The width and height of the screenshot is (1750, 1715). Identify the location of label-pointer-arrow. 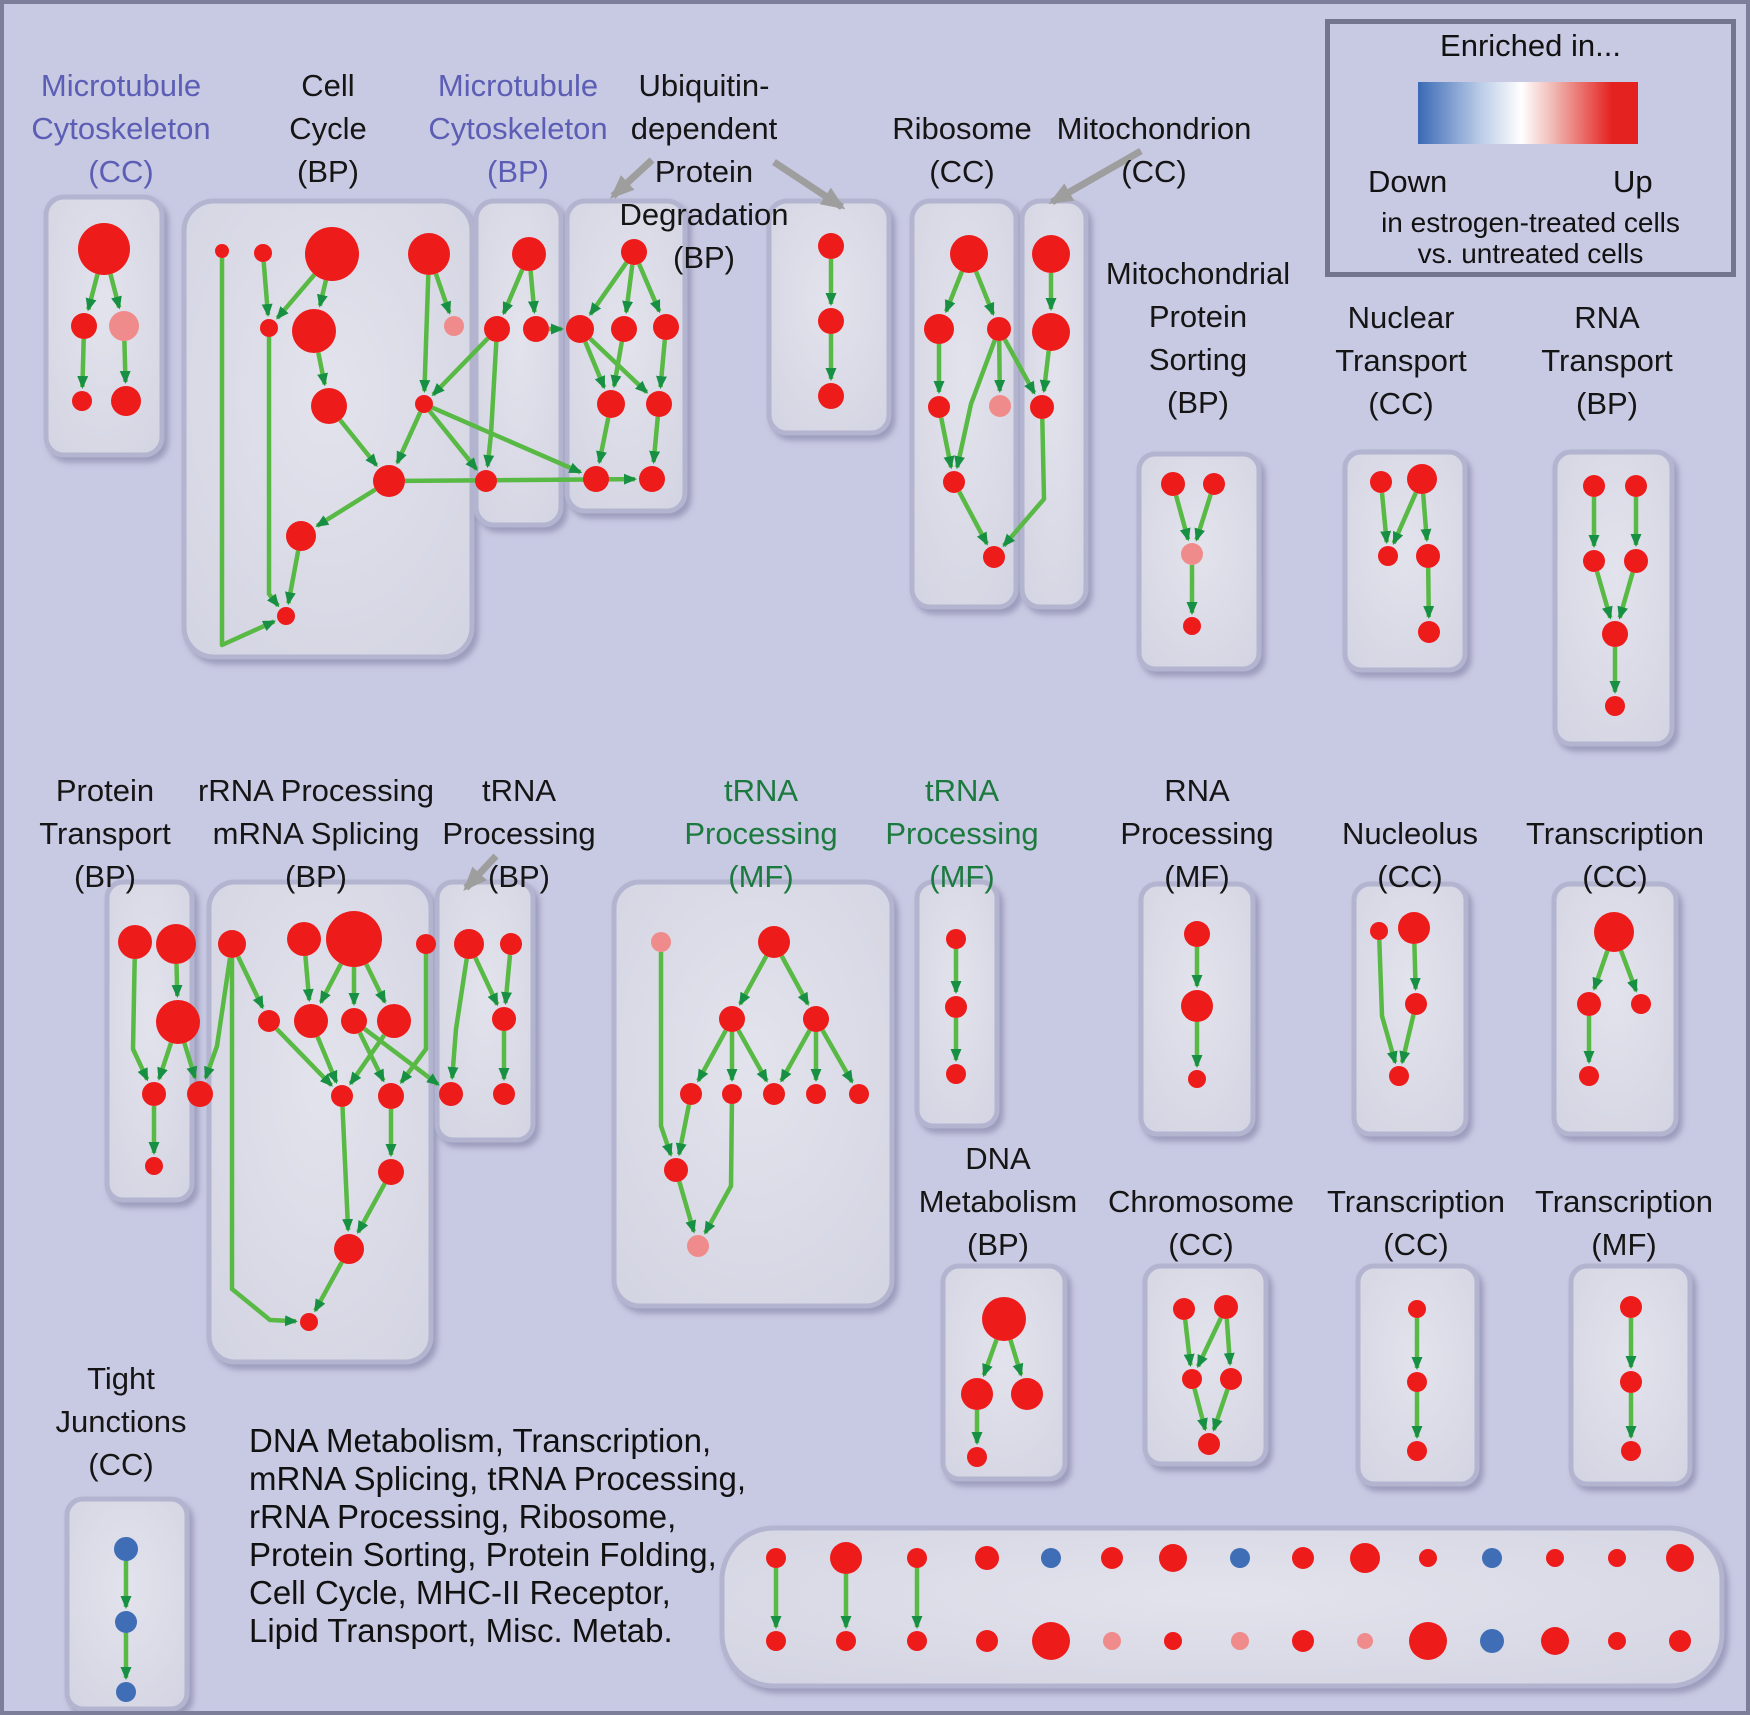
(632, 178).